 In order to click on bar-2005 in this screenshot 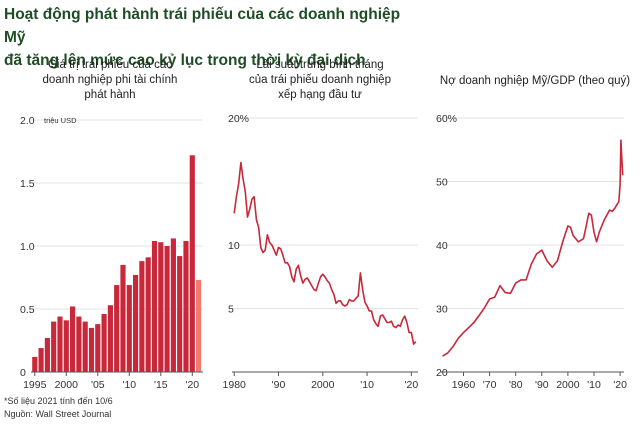, I will do `click(98, 348)`.